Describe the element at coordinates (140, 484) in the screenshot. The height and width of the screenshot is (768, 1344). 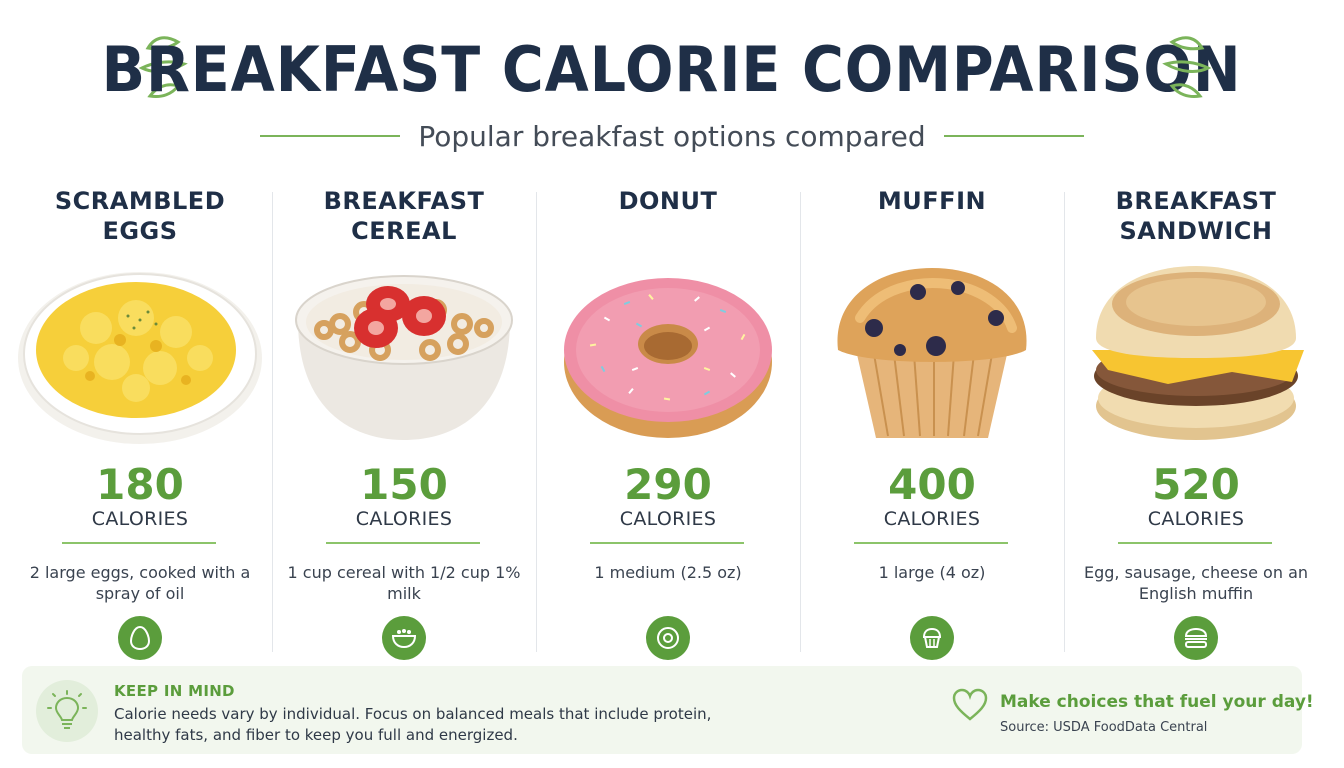
I see `calorie-value: 180` at that location.